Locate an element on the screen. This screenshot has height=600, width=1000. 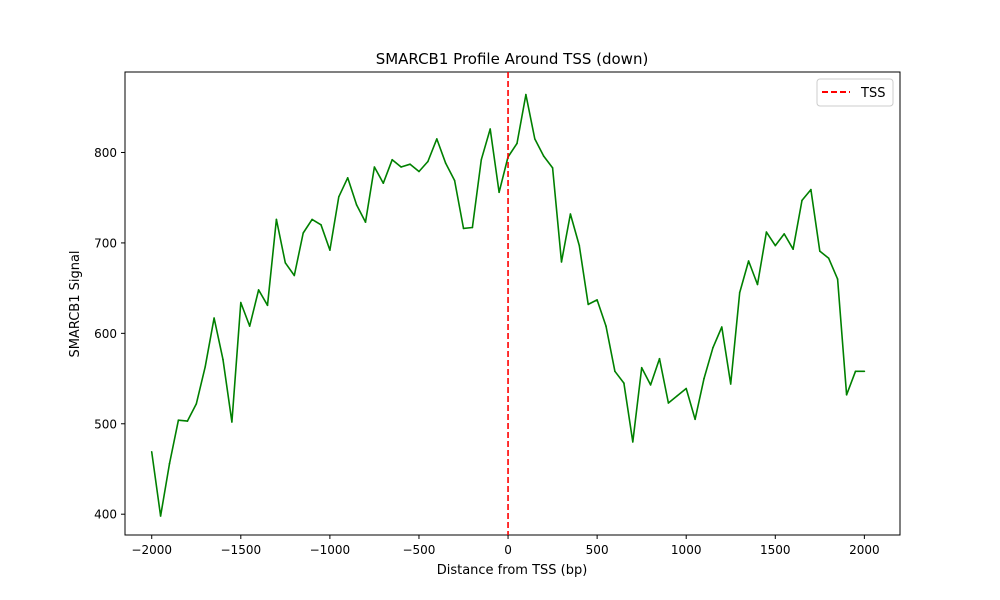
y-tick-label: 800 is located at coordinates (105, 153).